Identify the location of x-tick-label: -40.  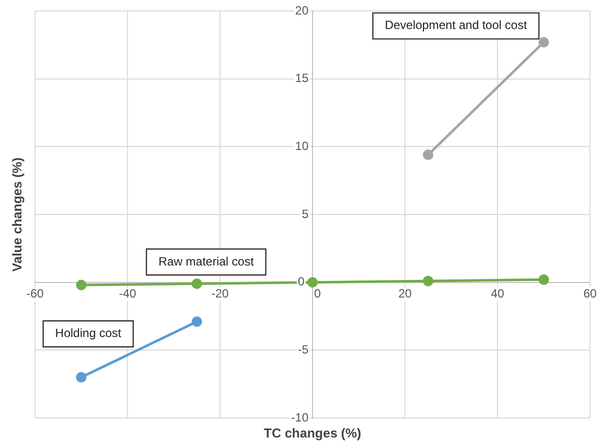
(127, 293).